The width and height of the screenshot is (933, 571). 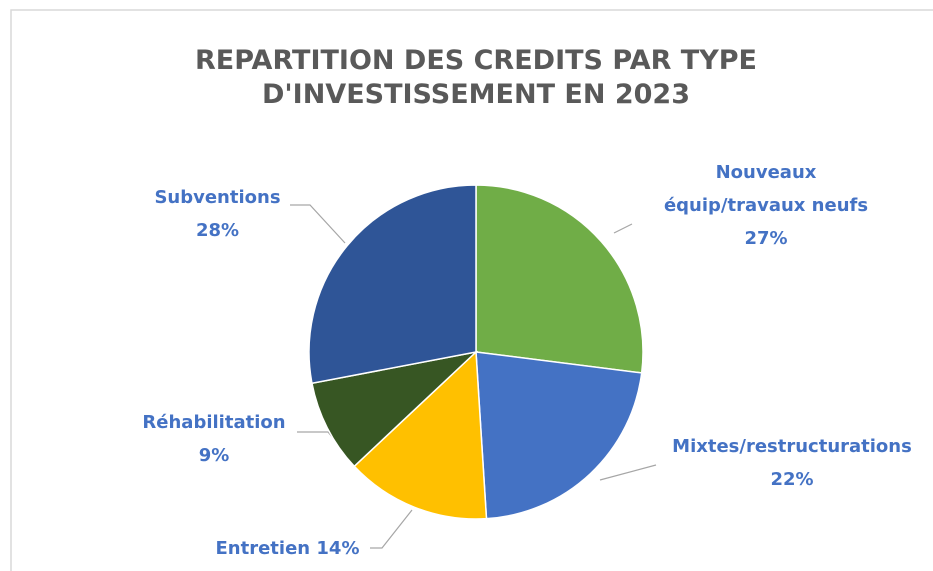 What do you see at coordinates (214, 422) in the screenshot?
I see `category-label: Réhabilitation` at bounding box center [214, 422].